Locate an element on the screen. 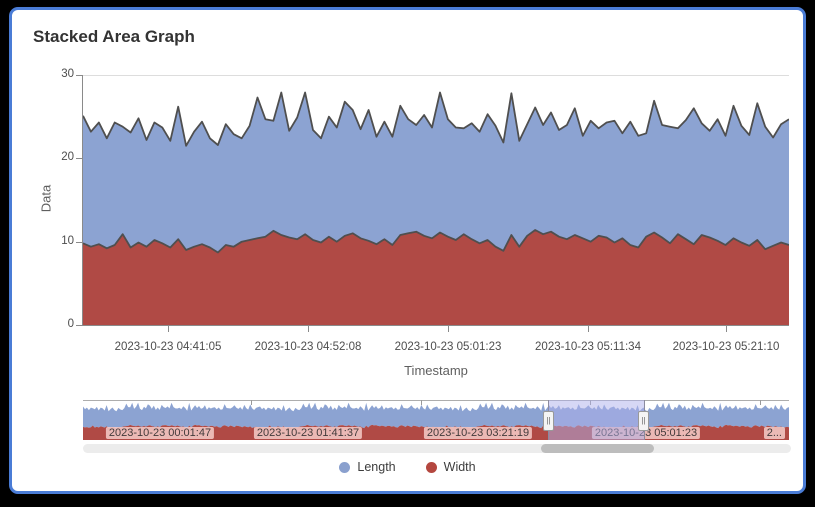 The width and height of the screenshot is (815, 507). navigator-right-handle: || is located at coordinates (643, 421).